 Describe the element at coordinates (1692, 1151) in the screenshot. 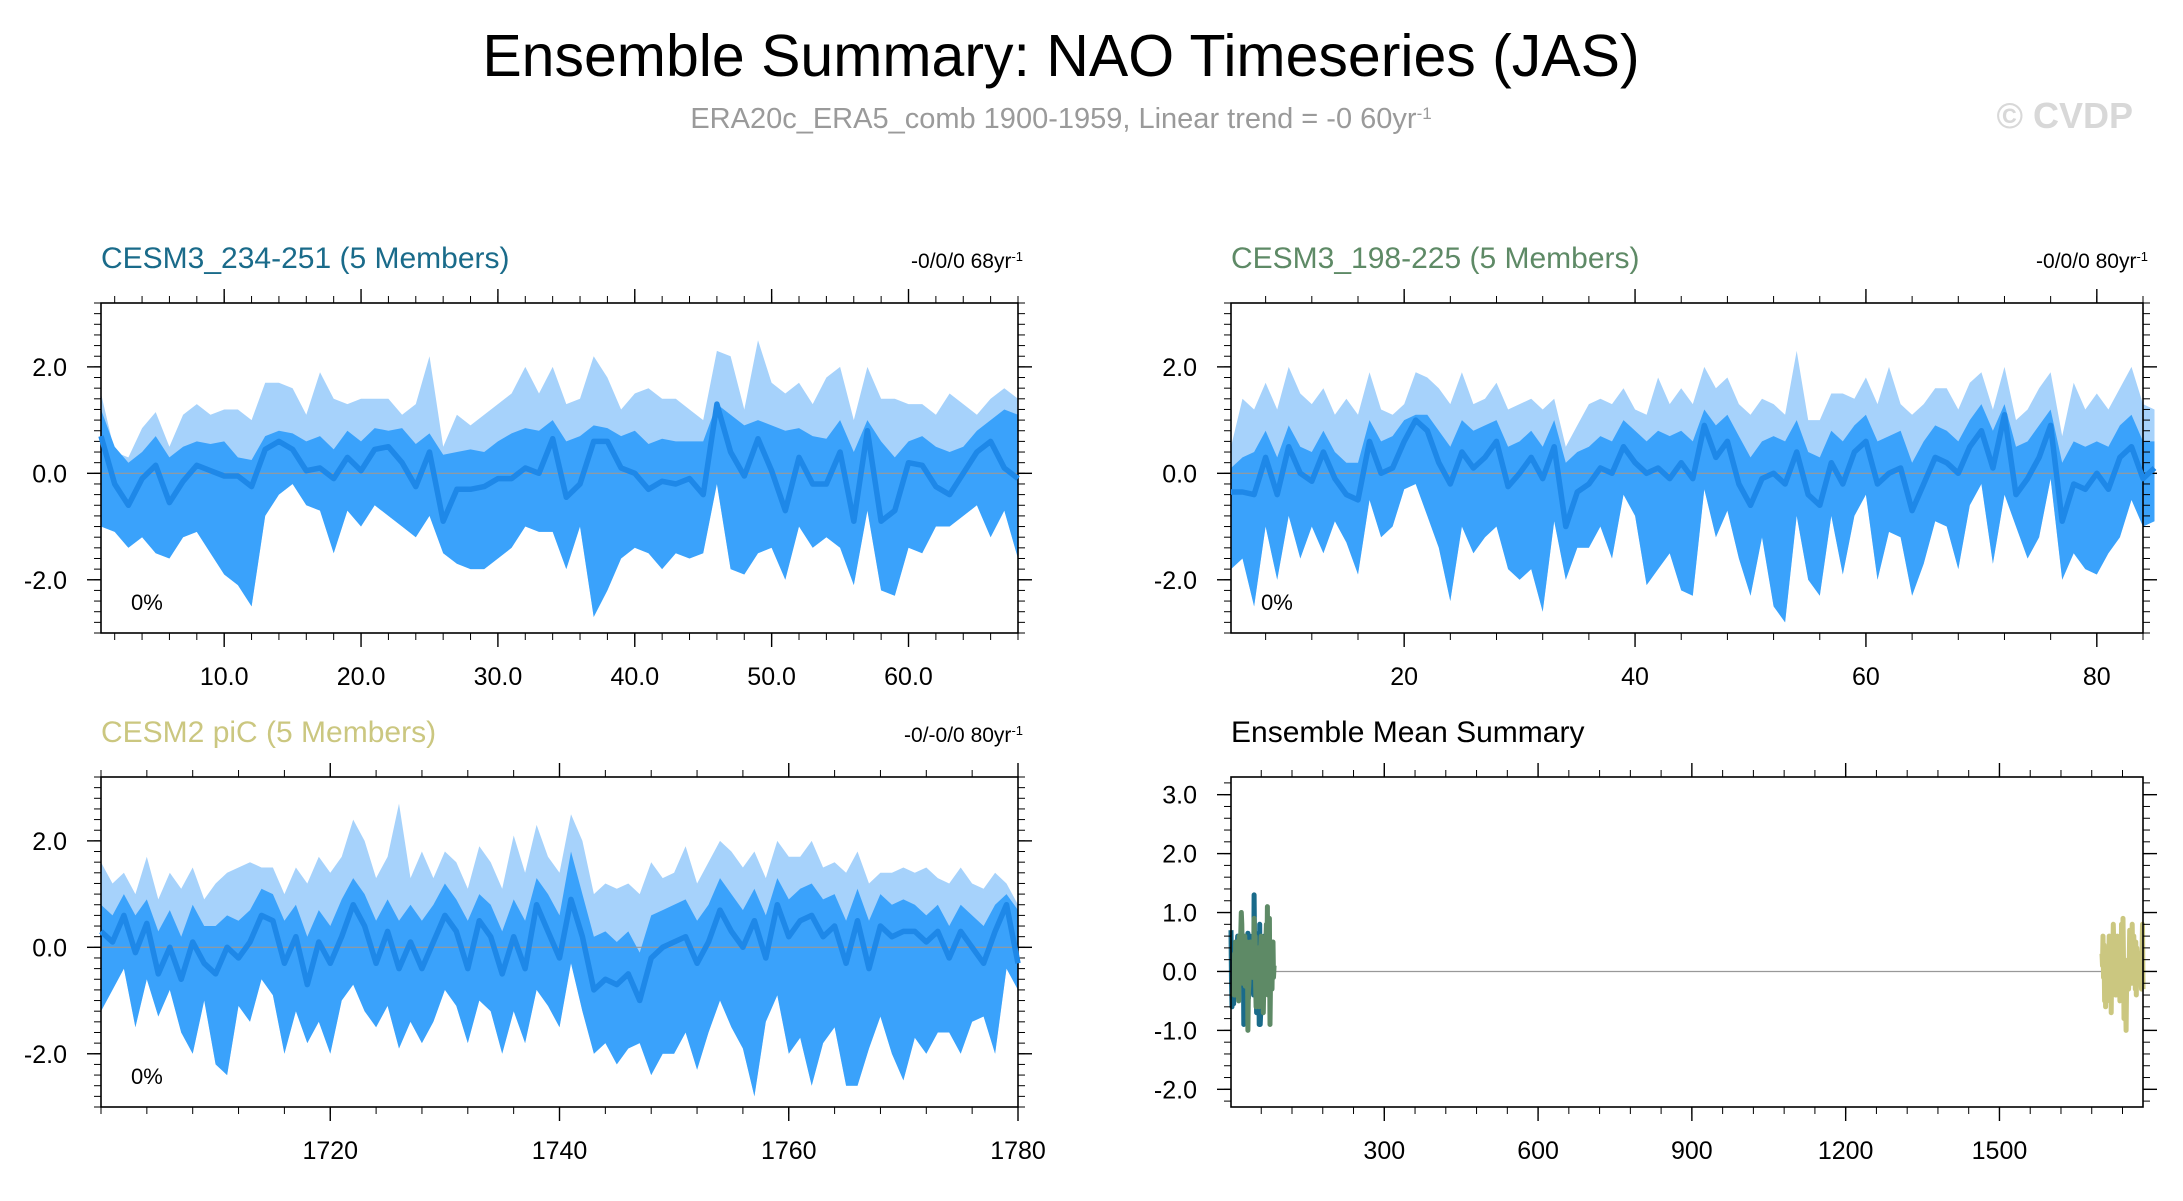

I see `x-tick-label: 900` at that location.